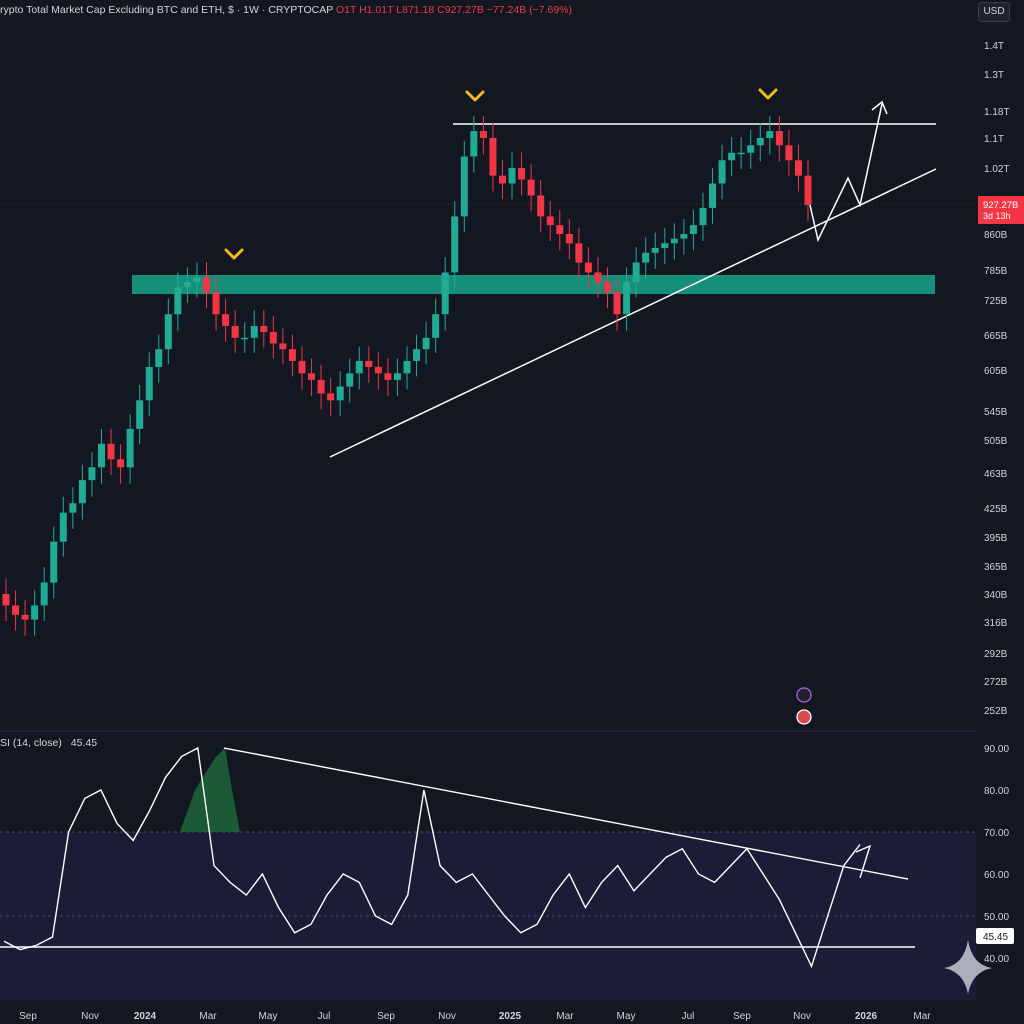 This screenshot has height=1024, width=1024. What do you see at coordinates (996, 749) in the screenshot?
I see `rsi-tick: 90.00` at bounding box center [996, 749].